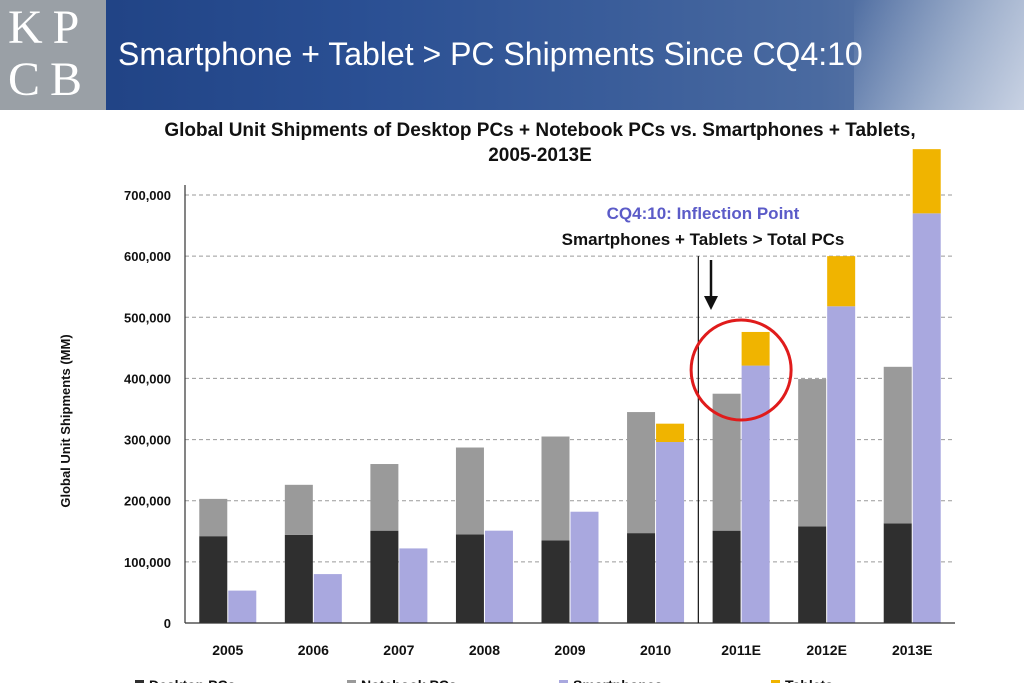  What do you see at coordinates (618, 680) in the screenshot?
I see `legend-label: Smartphones` at bounding box center [618, 680].